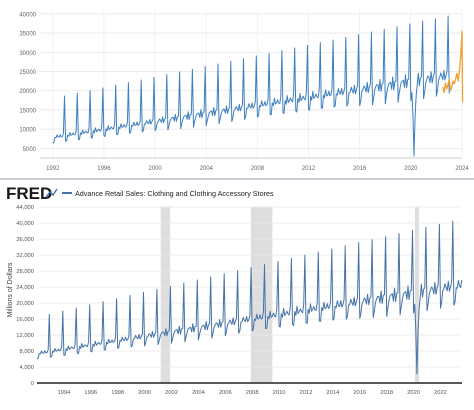  What do you see at coordinates (411, 169) in the screenshot?
I see `top-x-tick-label: 2020` at bounding box center [411, 169].